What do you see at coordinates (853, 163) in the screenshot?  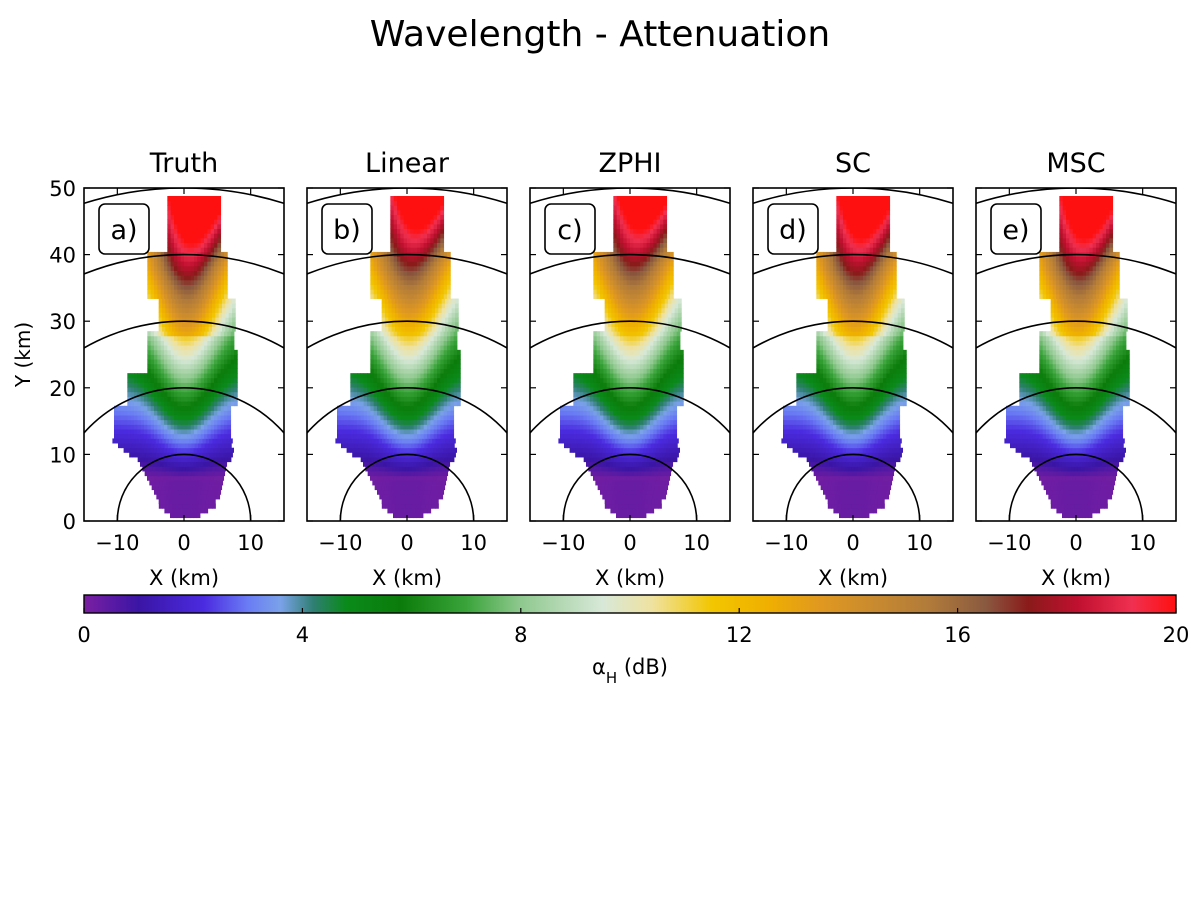 I see `panel-title: SC` at bounding box center [853, 163].